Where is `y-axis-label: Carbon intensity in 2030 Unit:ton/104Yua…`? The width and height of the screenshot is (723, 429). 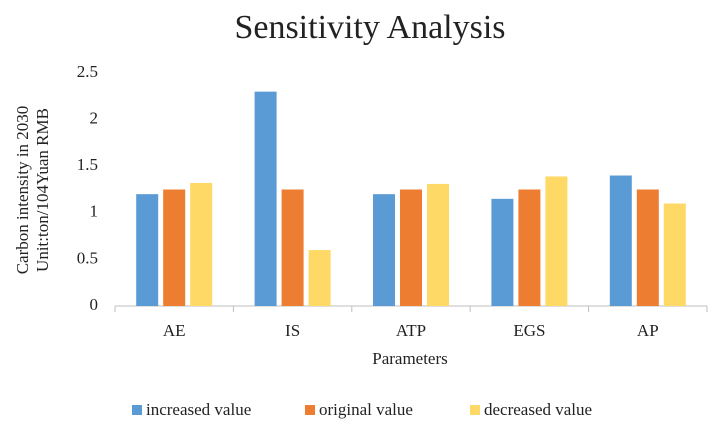 y-axis-label: Carbon intensity in 2030 Unit:ton/104Yua… is located at coordinates (32, 190).